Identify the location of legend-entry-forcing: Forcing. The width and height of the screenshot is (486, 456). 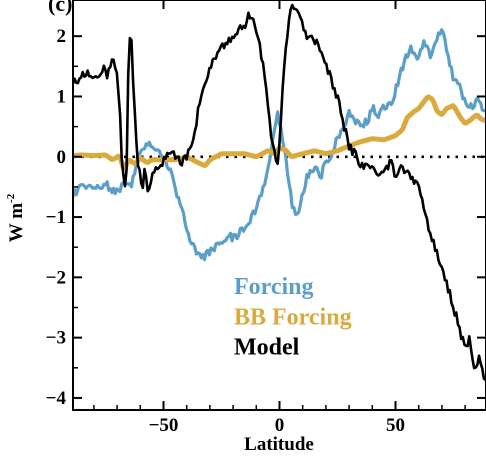
(274, 287).